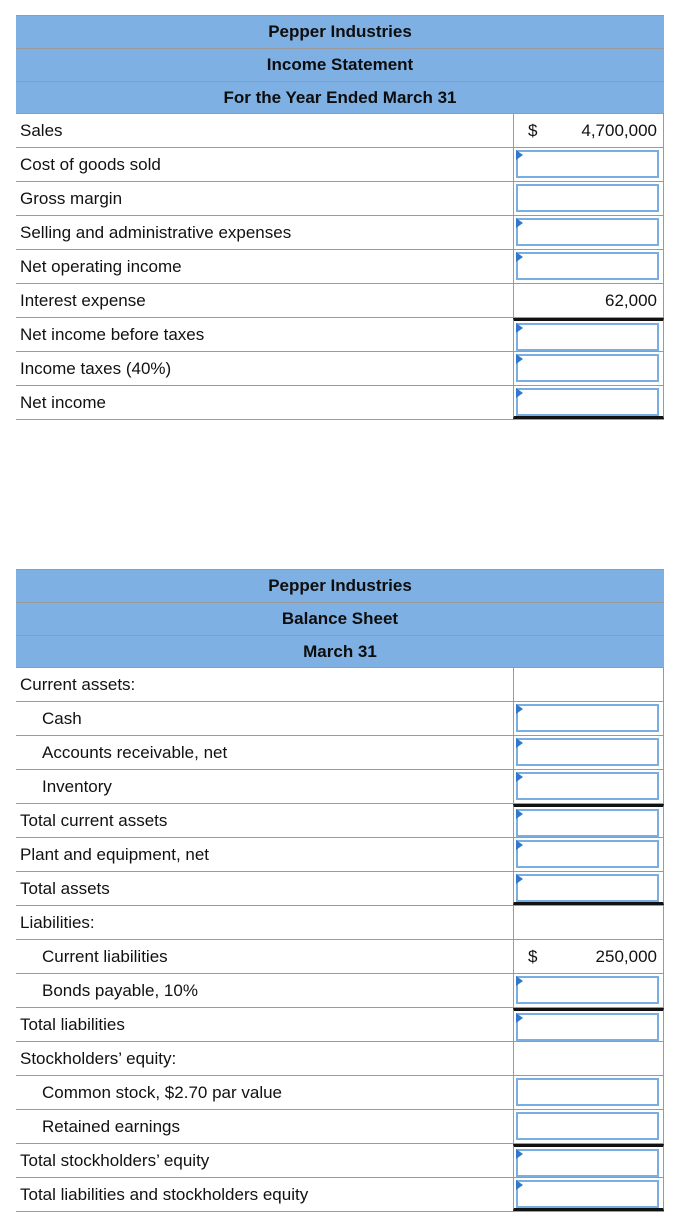  What do you see at coordinates (587, 1092) in the screenshot?
I see `common-stock-input` at bounding box center [587, 1092].